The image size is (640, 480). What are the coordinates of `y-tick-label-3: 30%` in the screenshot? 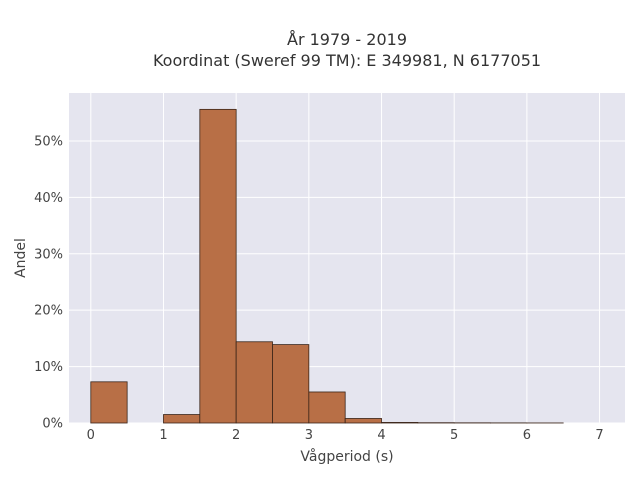 It's located at (48, 254).